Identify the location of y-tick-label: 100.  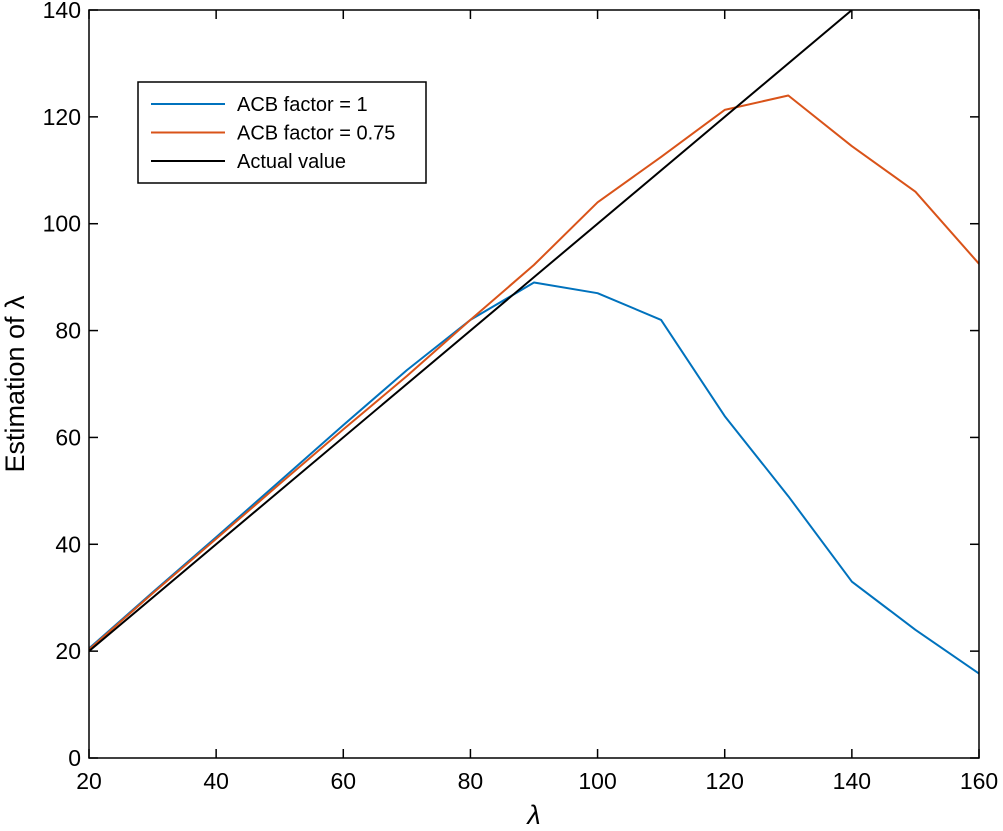
(62, 224).